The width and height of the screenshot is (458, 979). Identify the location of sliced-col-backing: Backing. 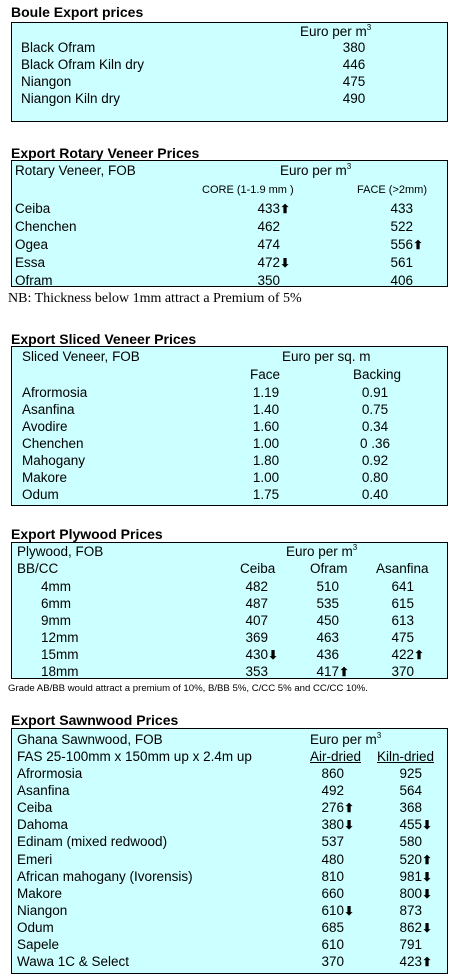
(377, 374).